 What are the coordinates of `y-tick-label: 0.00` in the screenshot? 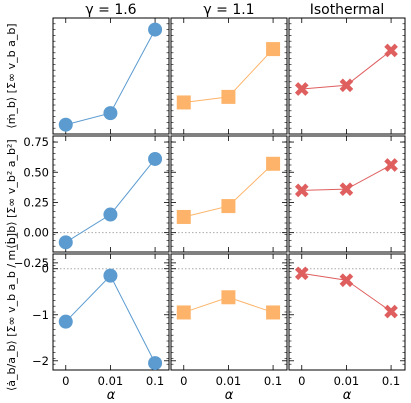 It's located at (36, 233).